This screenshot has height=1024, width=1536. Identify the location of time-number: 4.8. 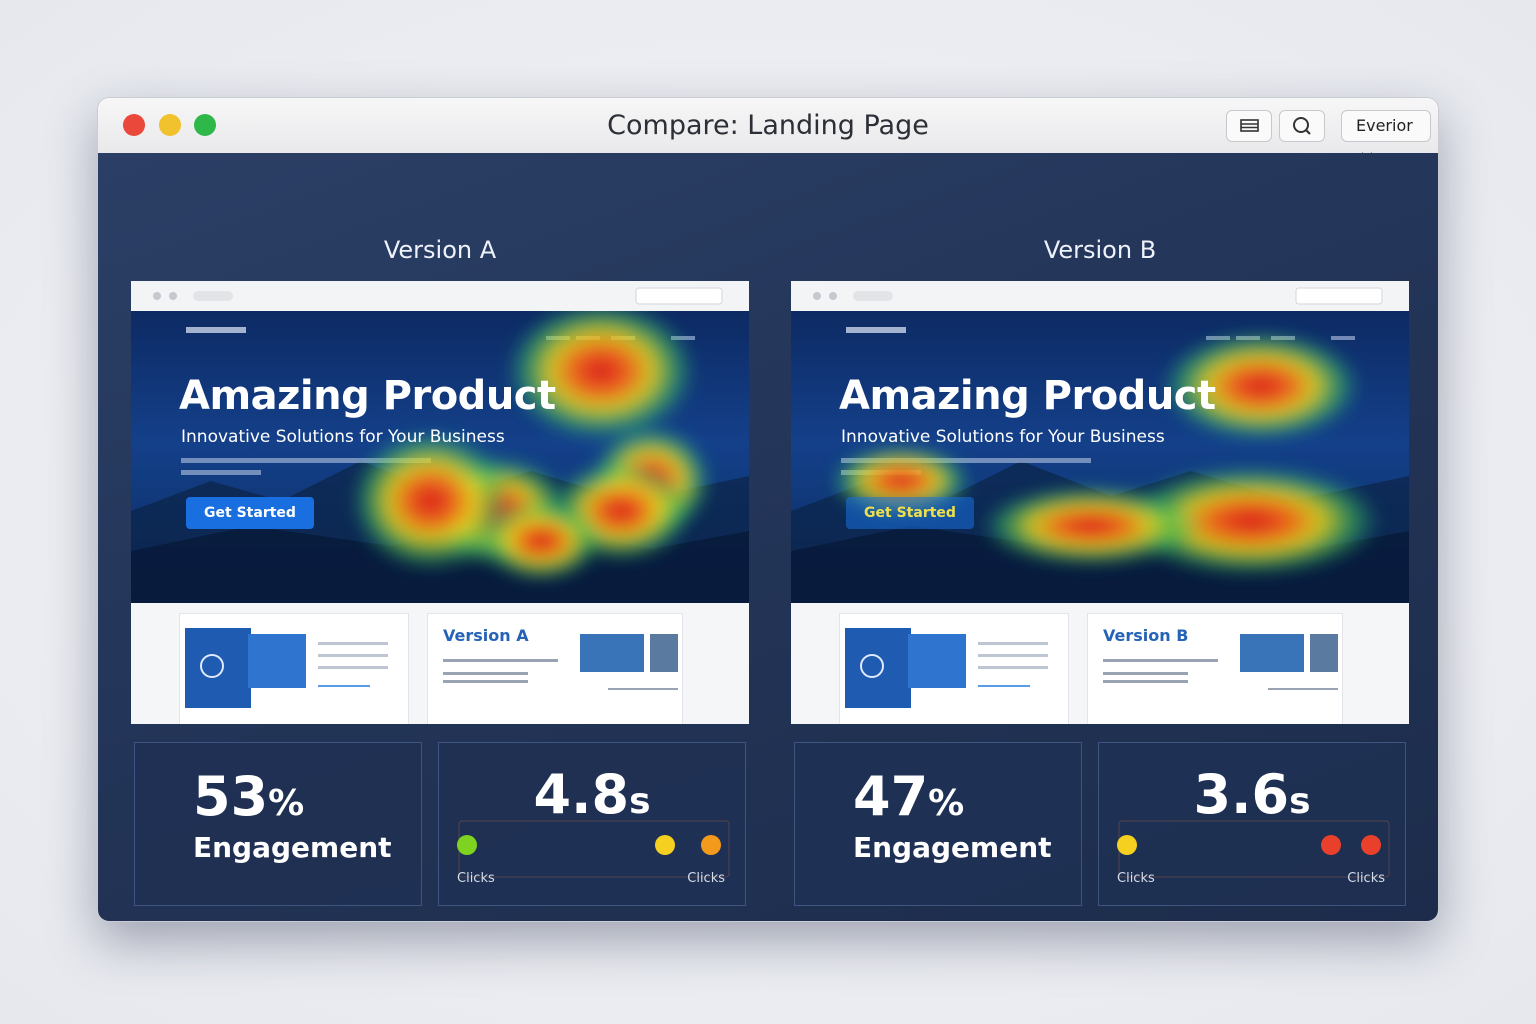
(581, 794).